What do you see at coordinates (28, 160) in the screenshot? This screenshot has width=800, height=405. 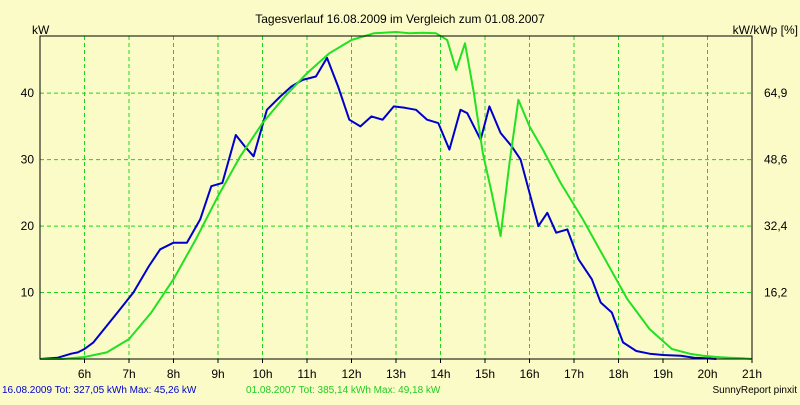 I see `y-tick-label-left: 30` at bounding box center [28, 160].